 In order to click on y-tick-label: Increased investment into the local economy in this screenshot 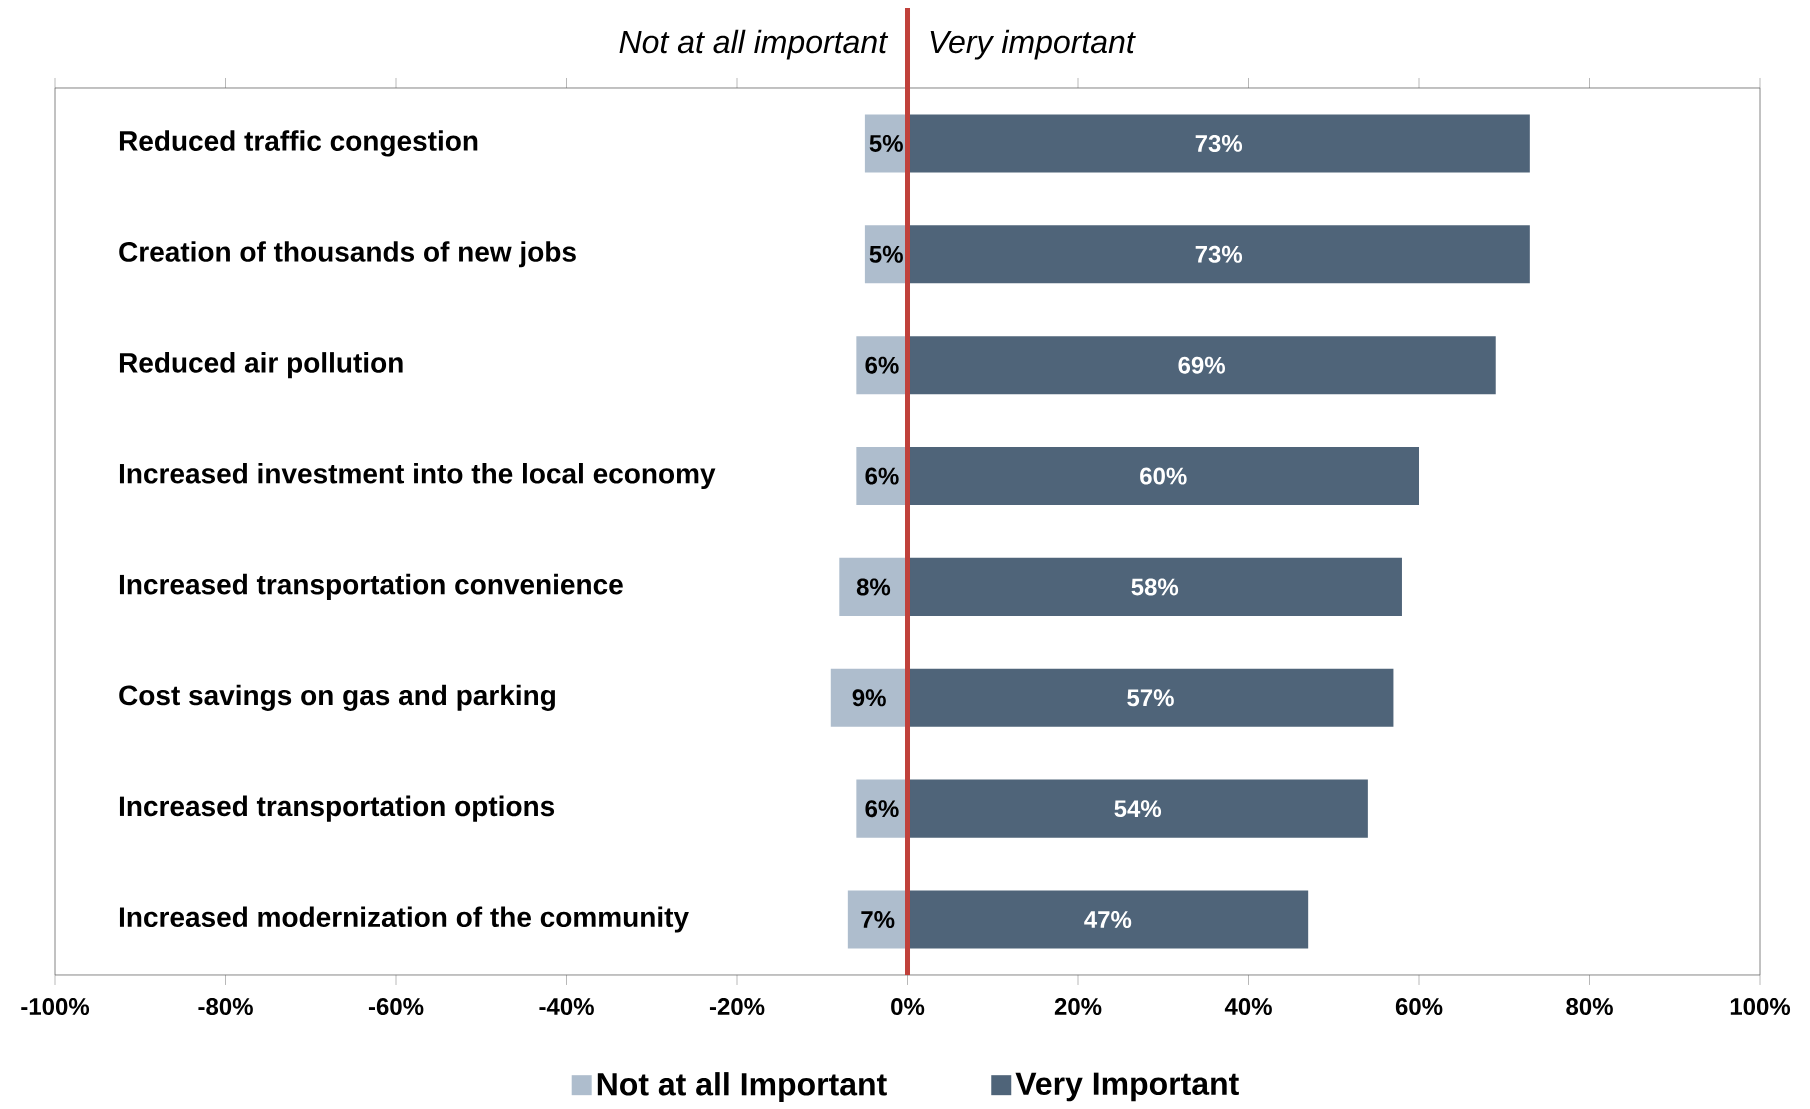, I will do `click(417, 476)`.